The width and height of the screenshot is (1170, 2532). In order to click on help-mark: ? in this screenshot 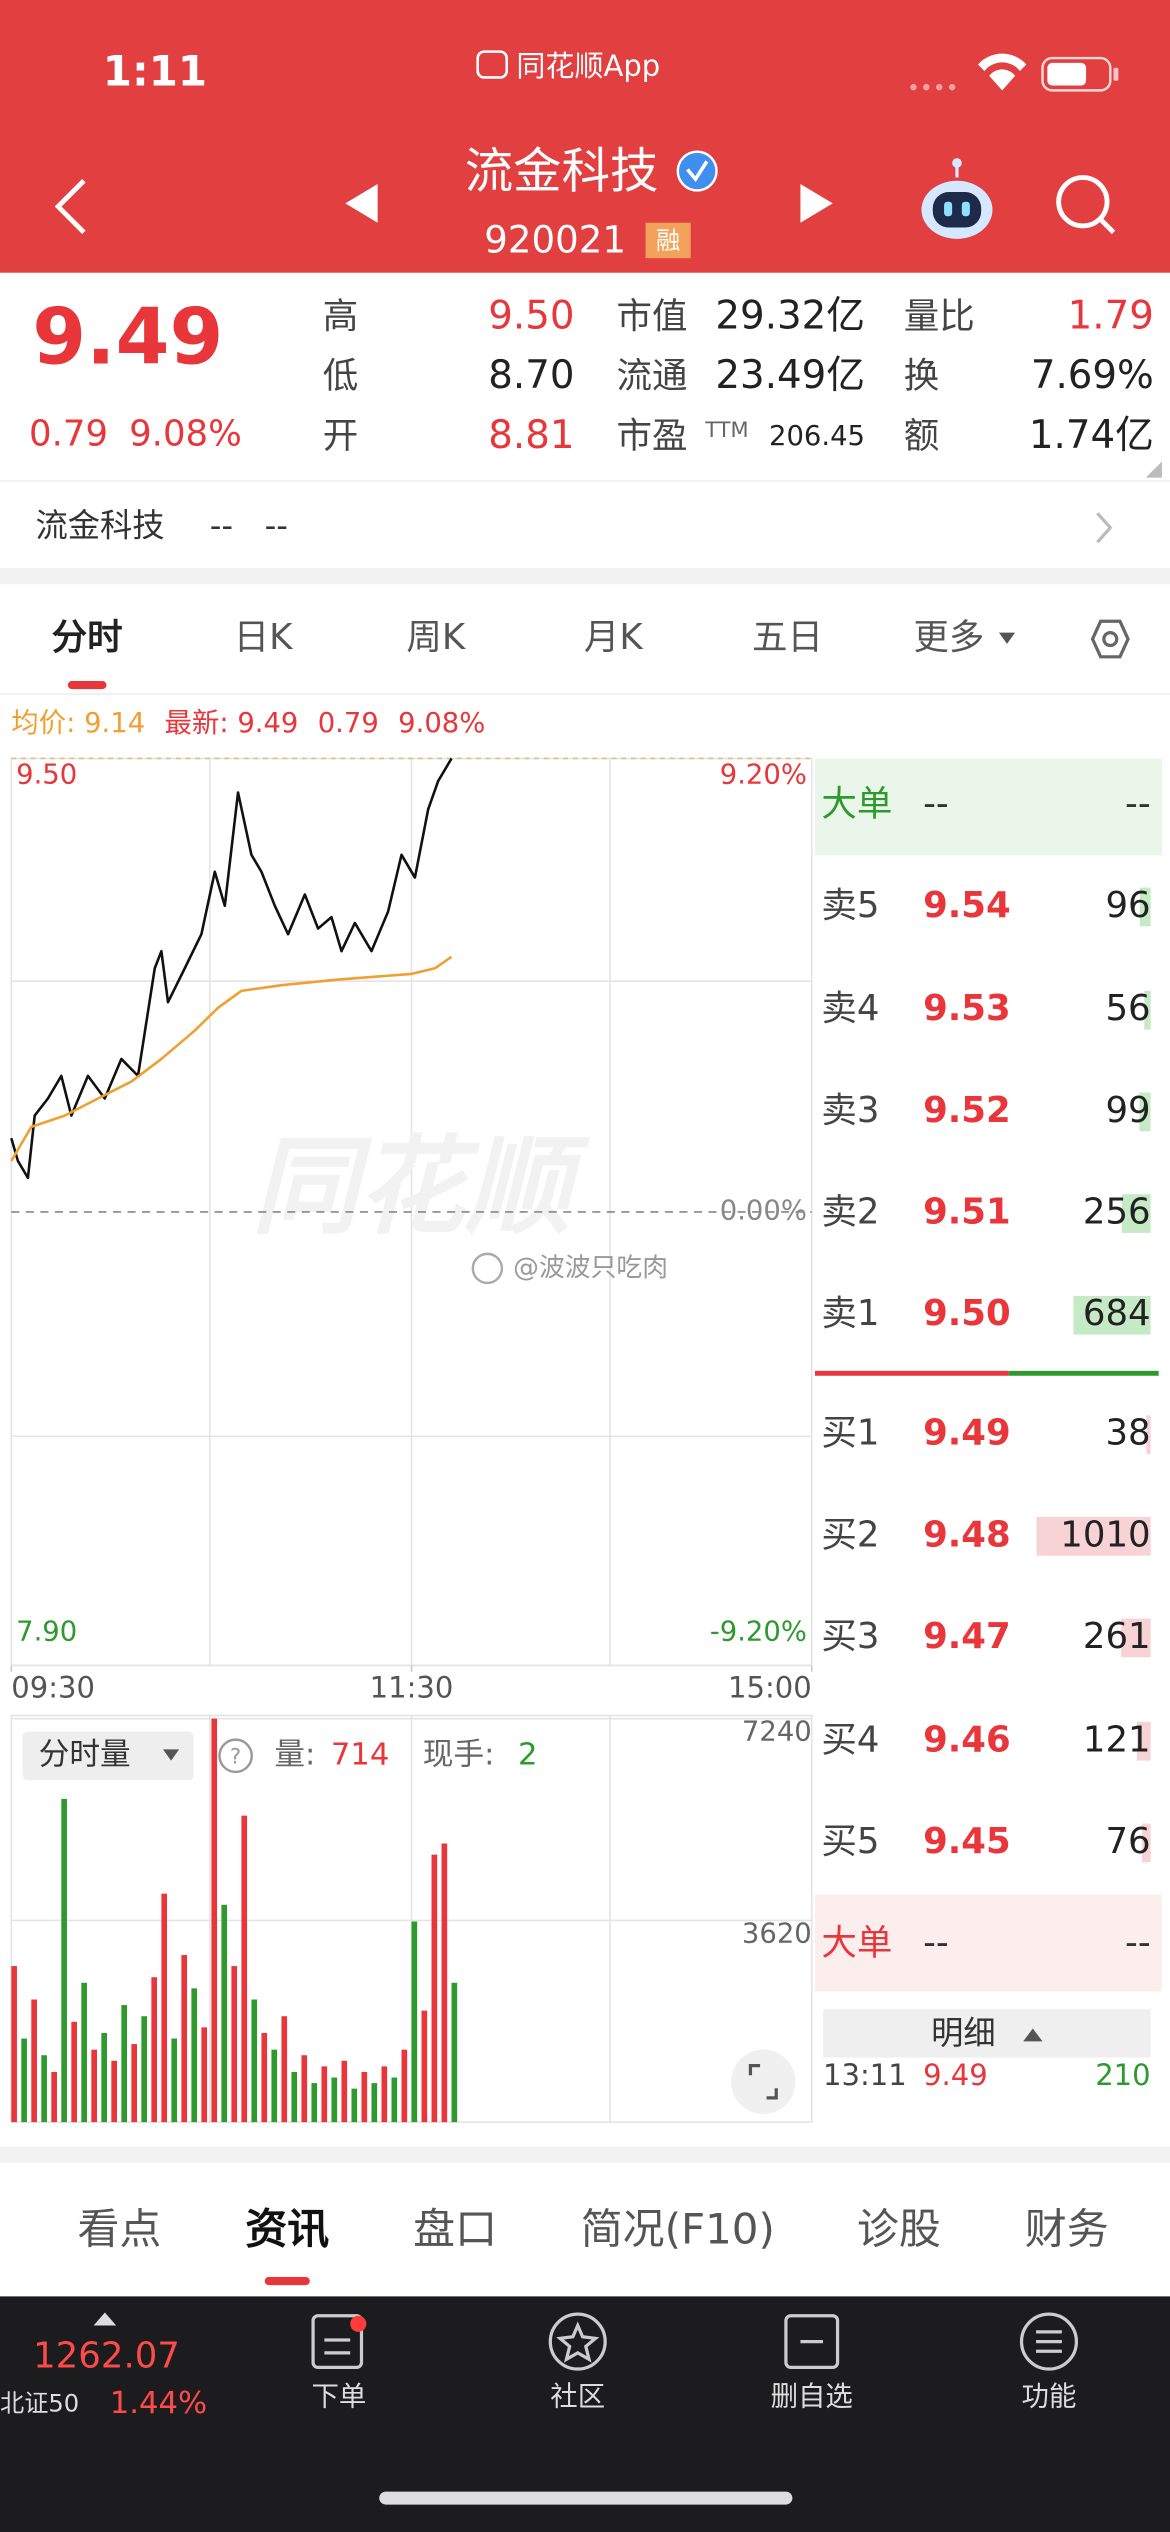, I will do `click(235, 1756)`.